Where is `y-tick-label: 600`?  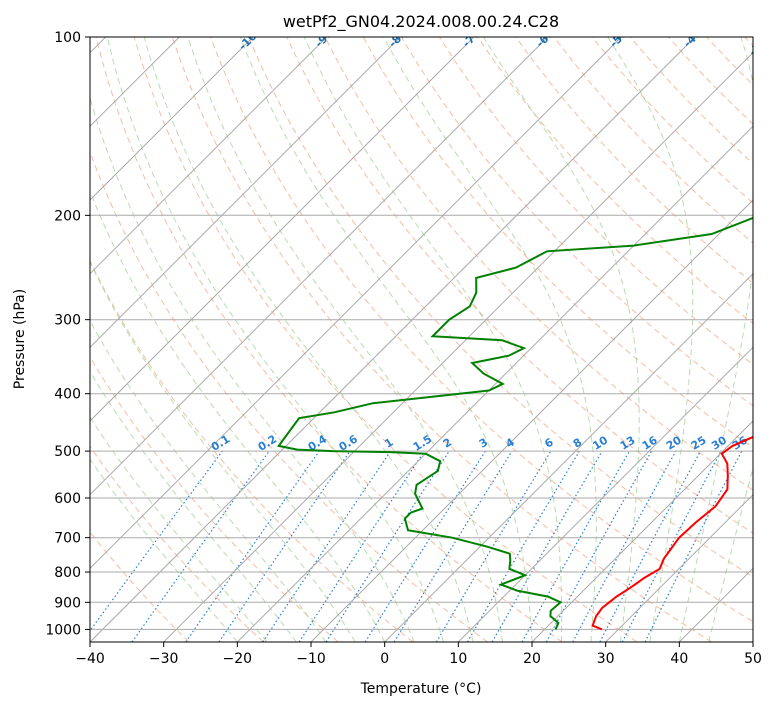
y-tick-label: 600 is located at coordinates (67, 499).